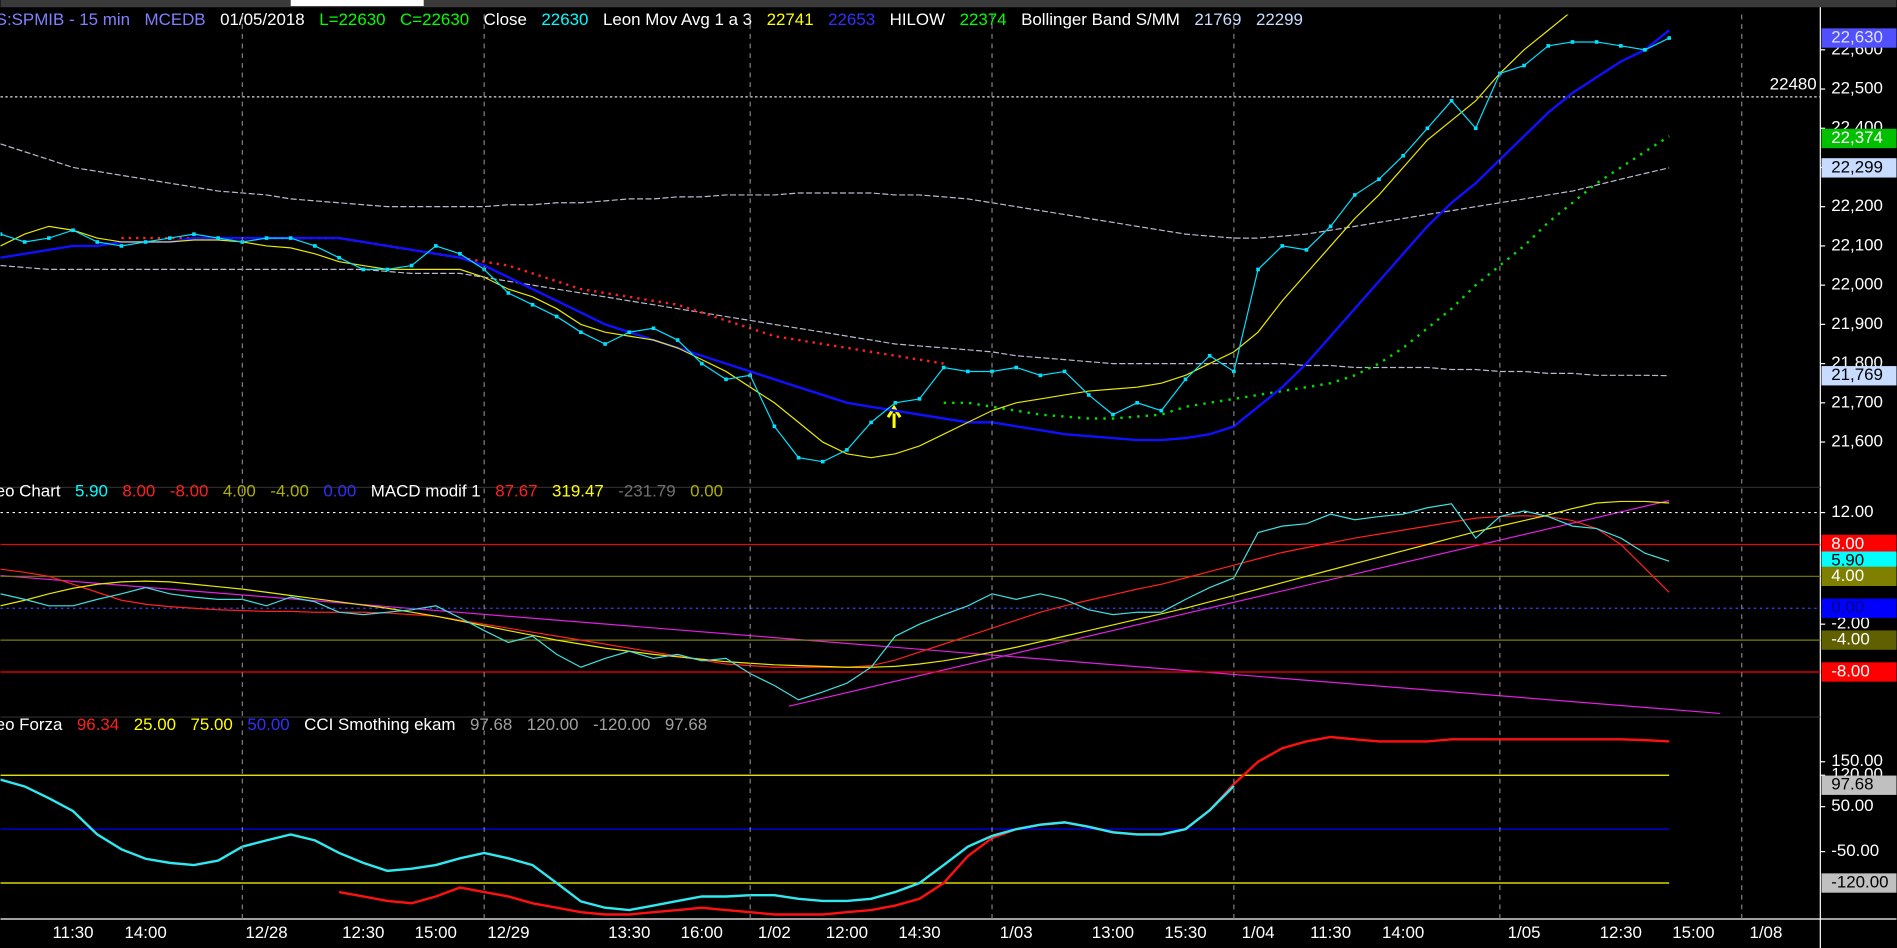 The image size is (1897, 948). Describe the element at coordinates (1852, 784) in the screenshot. I see `value-box-label: 97.68` at that location.